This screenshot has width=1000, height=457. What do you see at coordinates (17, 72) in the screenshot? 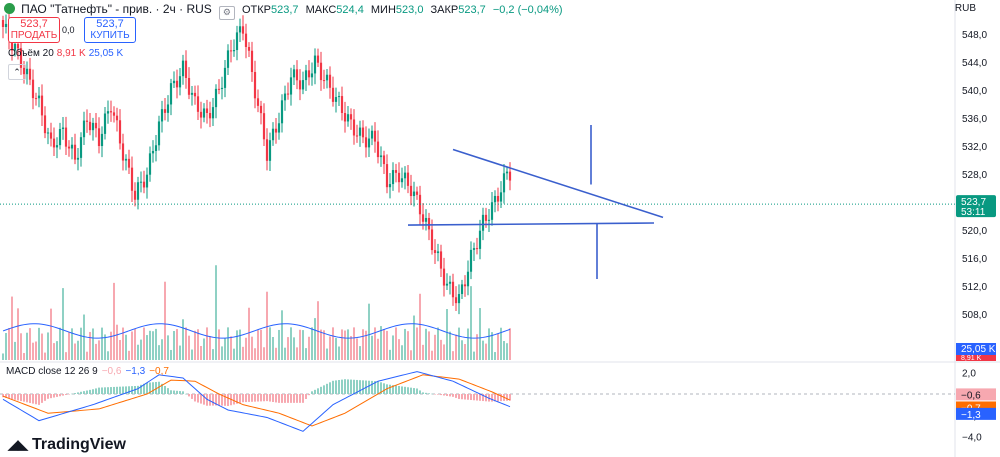
I see `collapse-legend-button: ⌃` at bounding box center [17, 72].